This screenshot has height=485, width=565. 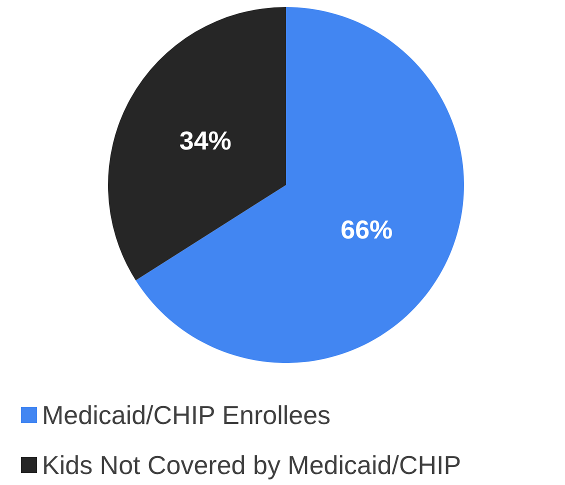 I want to click on legend-label: Kids Not Covered by Medicaid/CHIP, so click(x=252, y=465).